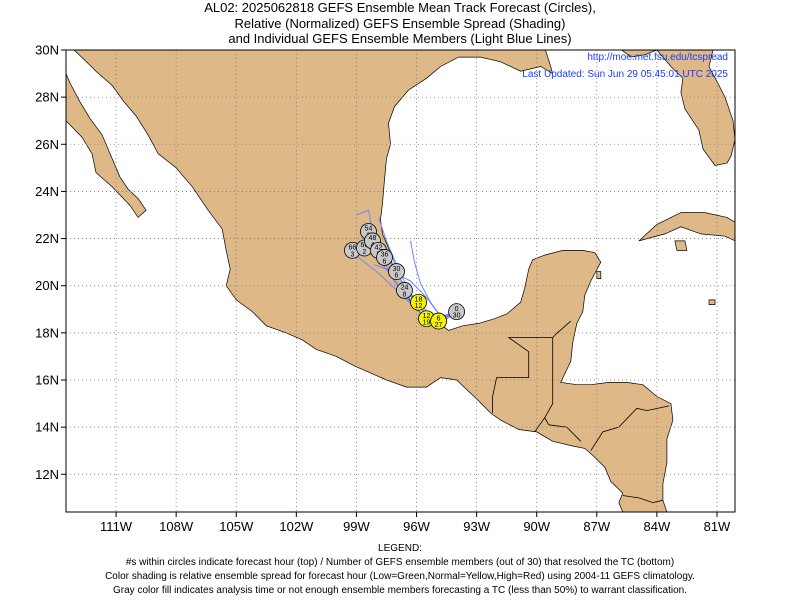 This screenshot has height=600, width=800. What do you see at coordinates (47, 332) in the screenshot?
I see `lat-label-3: 18N` at bounding box center [47, 332].